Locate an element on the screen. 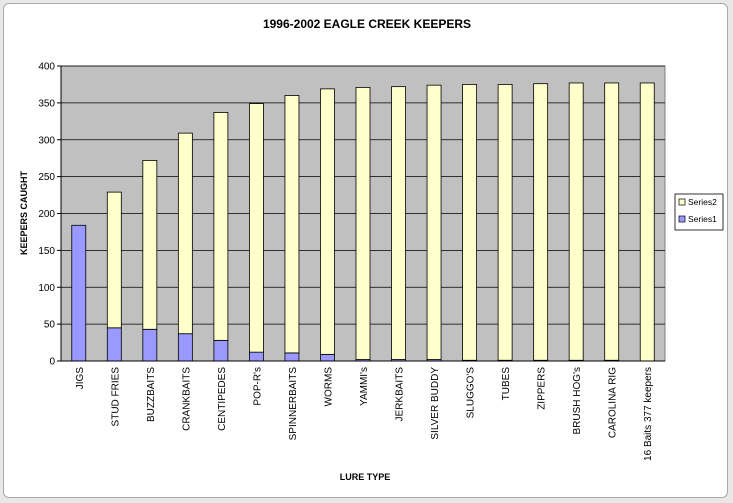 The width and height of the screenshot is (733, 503). x-tick-label: SPINNERBAITS is located at coordinates (293, 404).